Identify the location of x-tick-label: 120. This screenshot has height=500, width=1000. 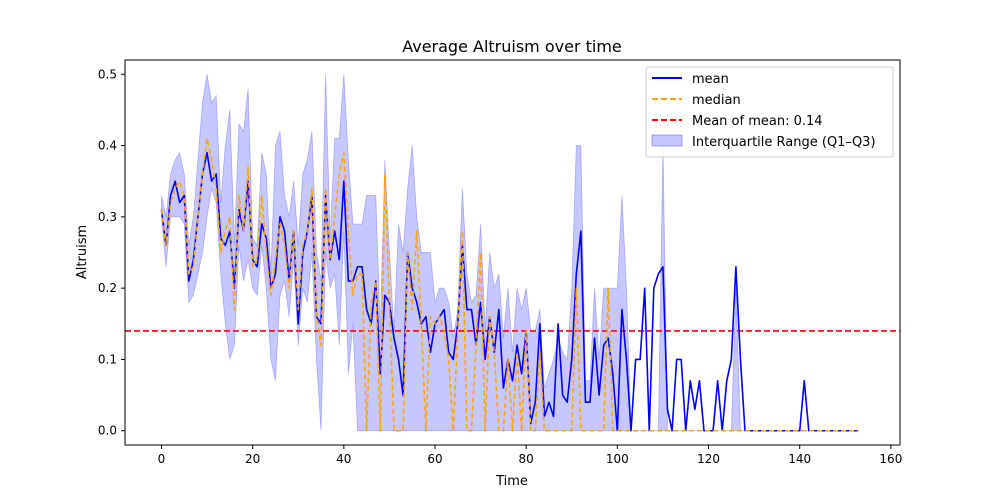
(708, 459).